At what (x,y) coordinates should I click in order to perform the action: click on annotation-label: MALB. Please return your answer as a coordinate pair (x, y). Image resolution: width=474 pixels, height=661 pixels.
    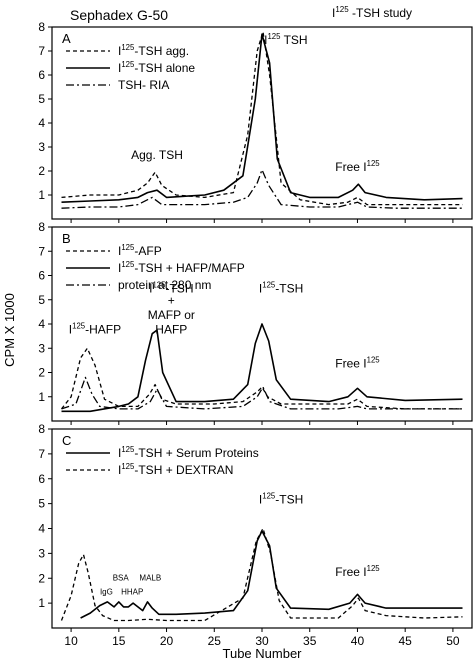
    Looking at the image, I should click on (150, 578).